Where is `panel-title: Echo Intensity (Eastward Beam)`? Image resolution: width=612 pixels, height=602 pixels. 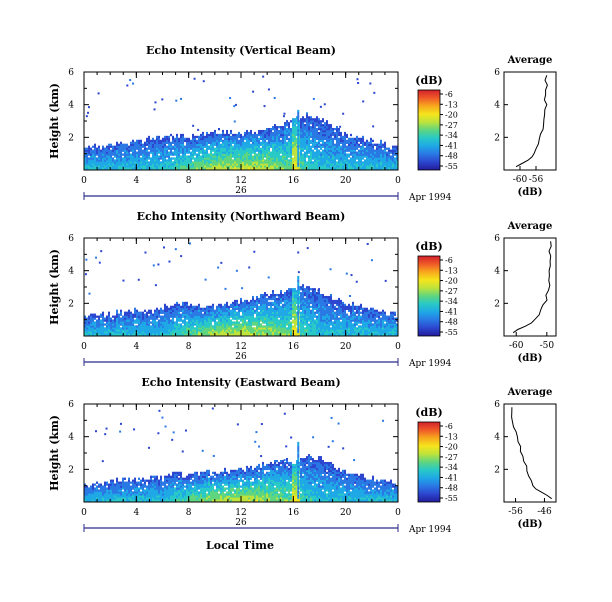 panel-title: Echo Intensity (Eastward Beam) is located at coordinates (240, 382).